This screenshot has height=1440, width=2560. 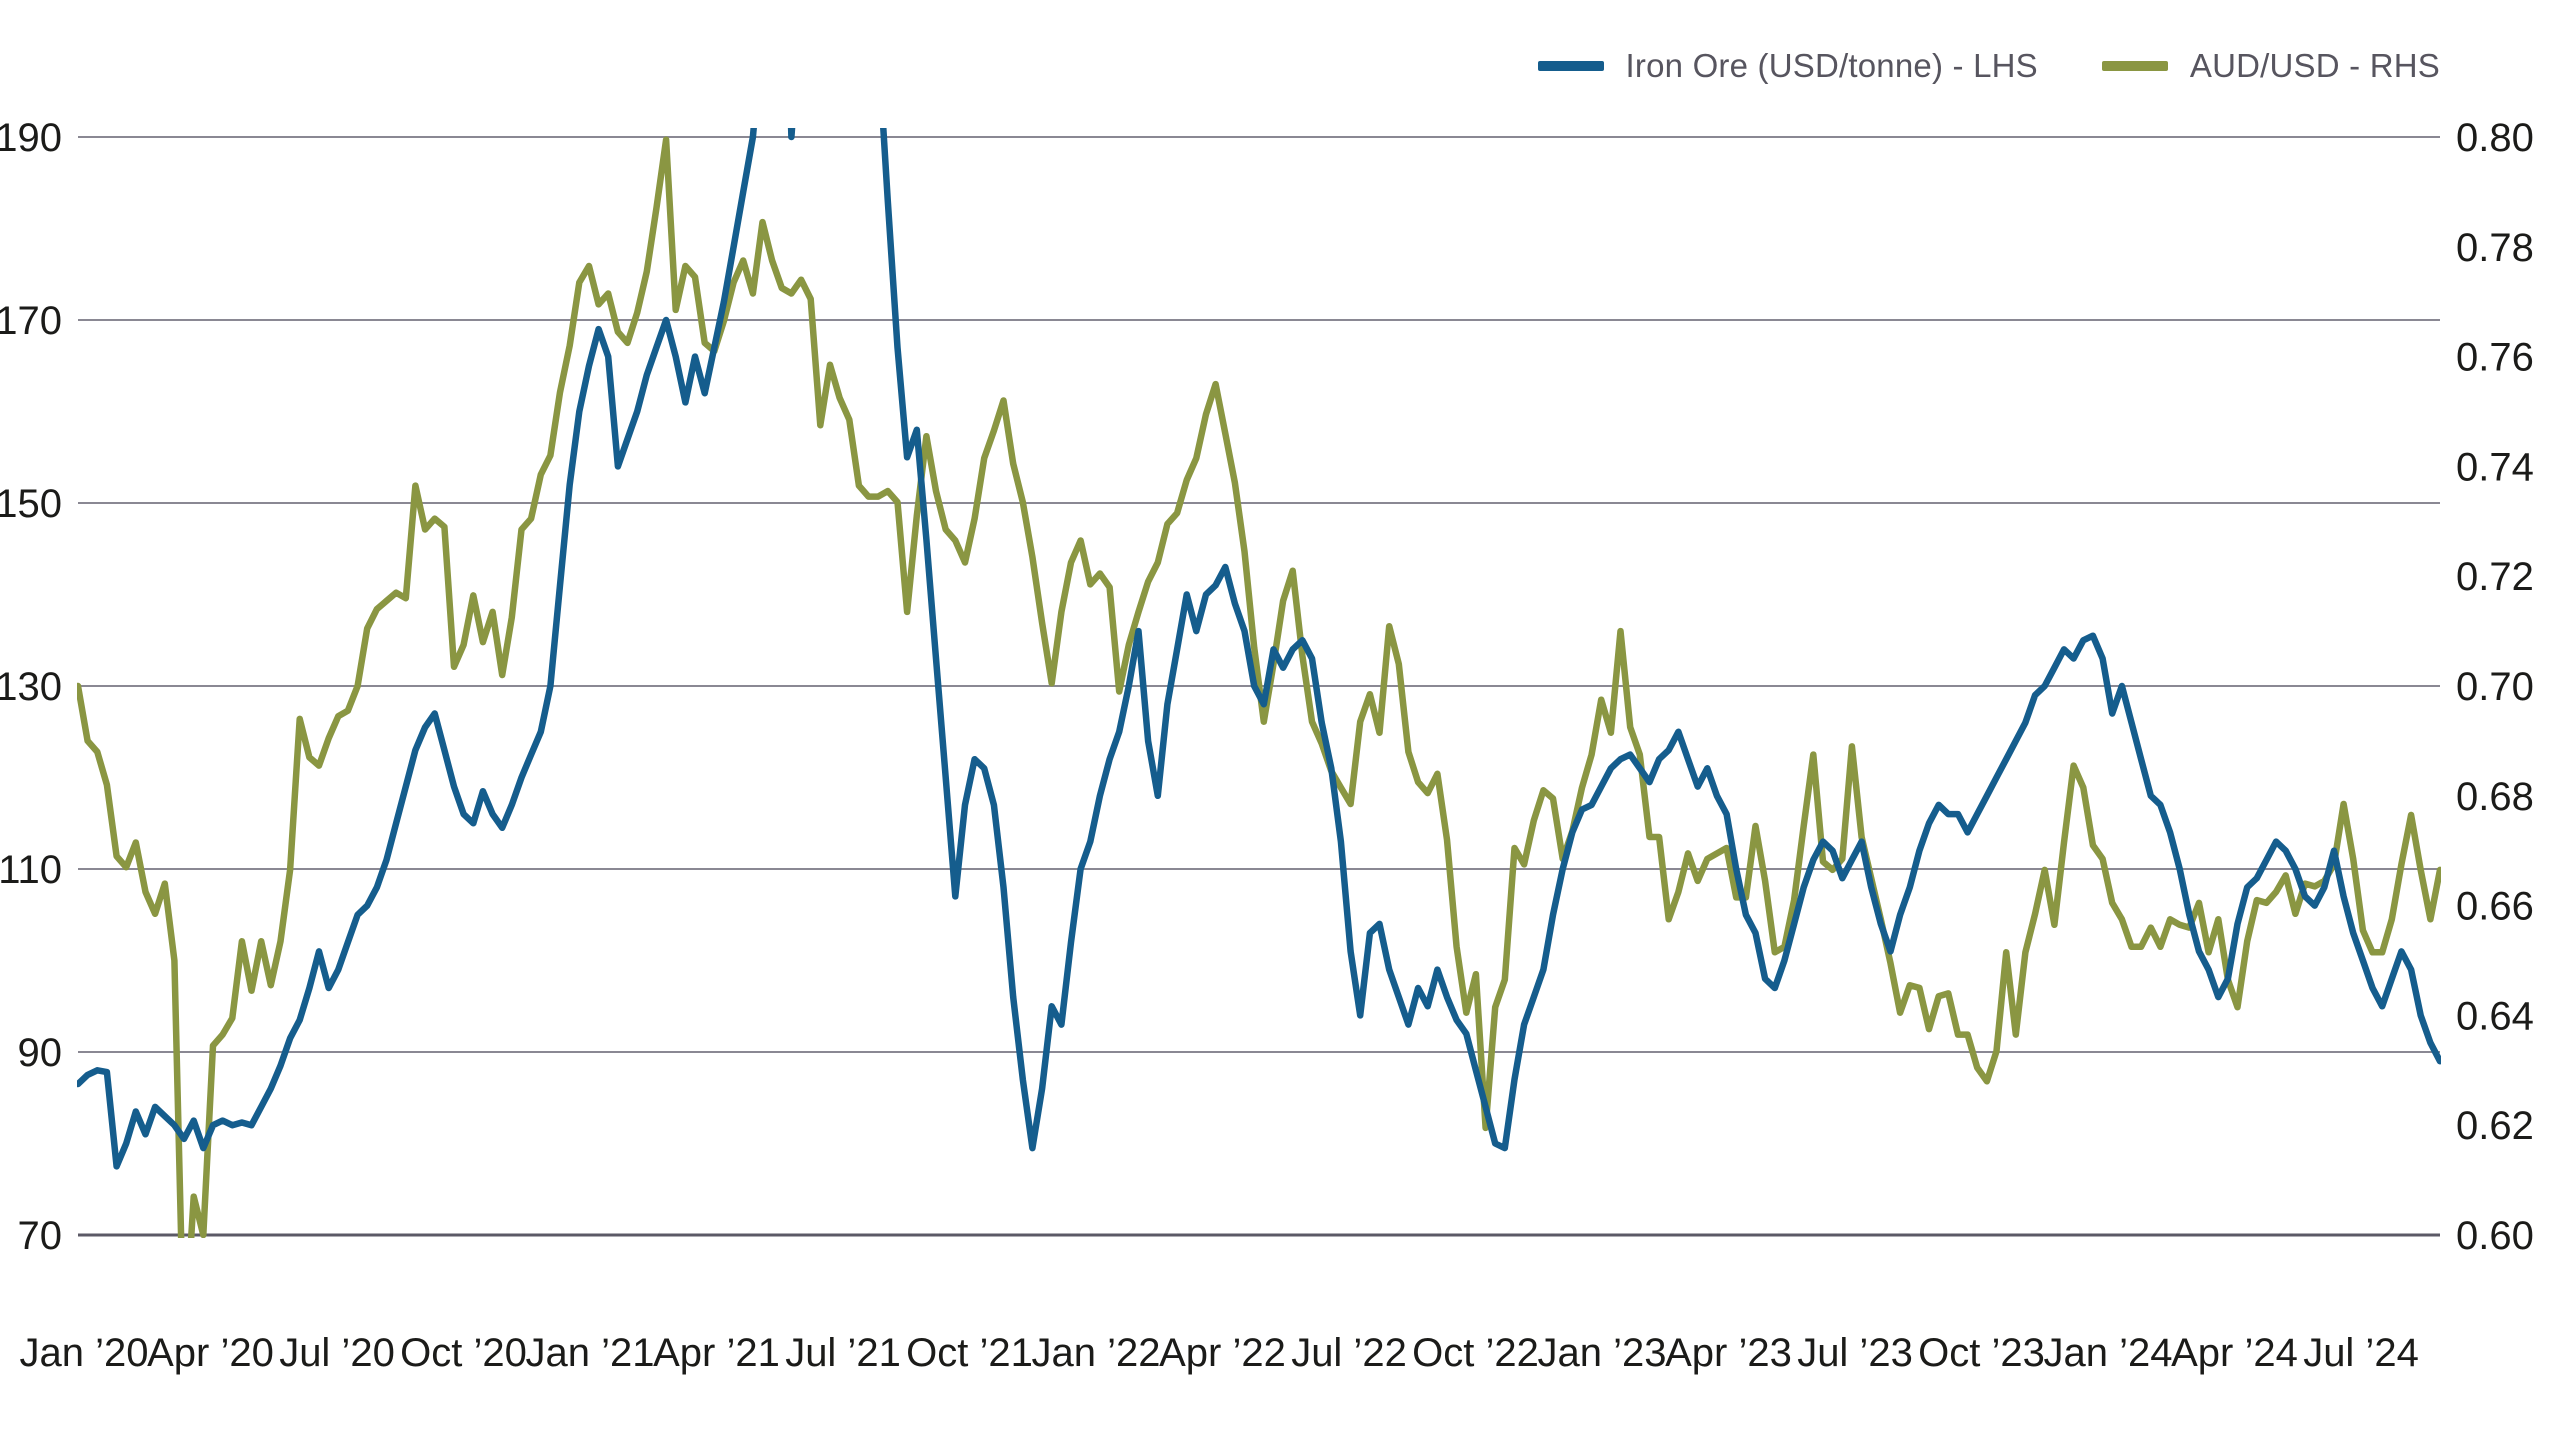 What do you see at coordinates (2495, 467) in the screenshot?
I see `y-axis-right-tick-label: 0.74` at bounding box center [2495, 467].